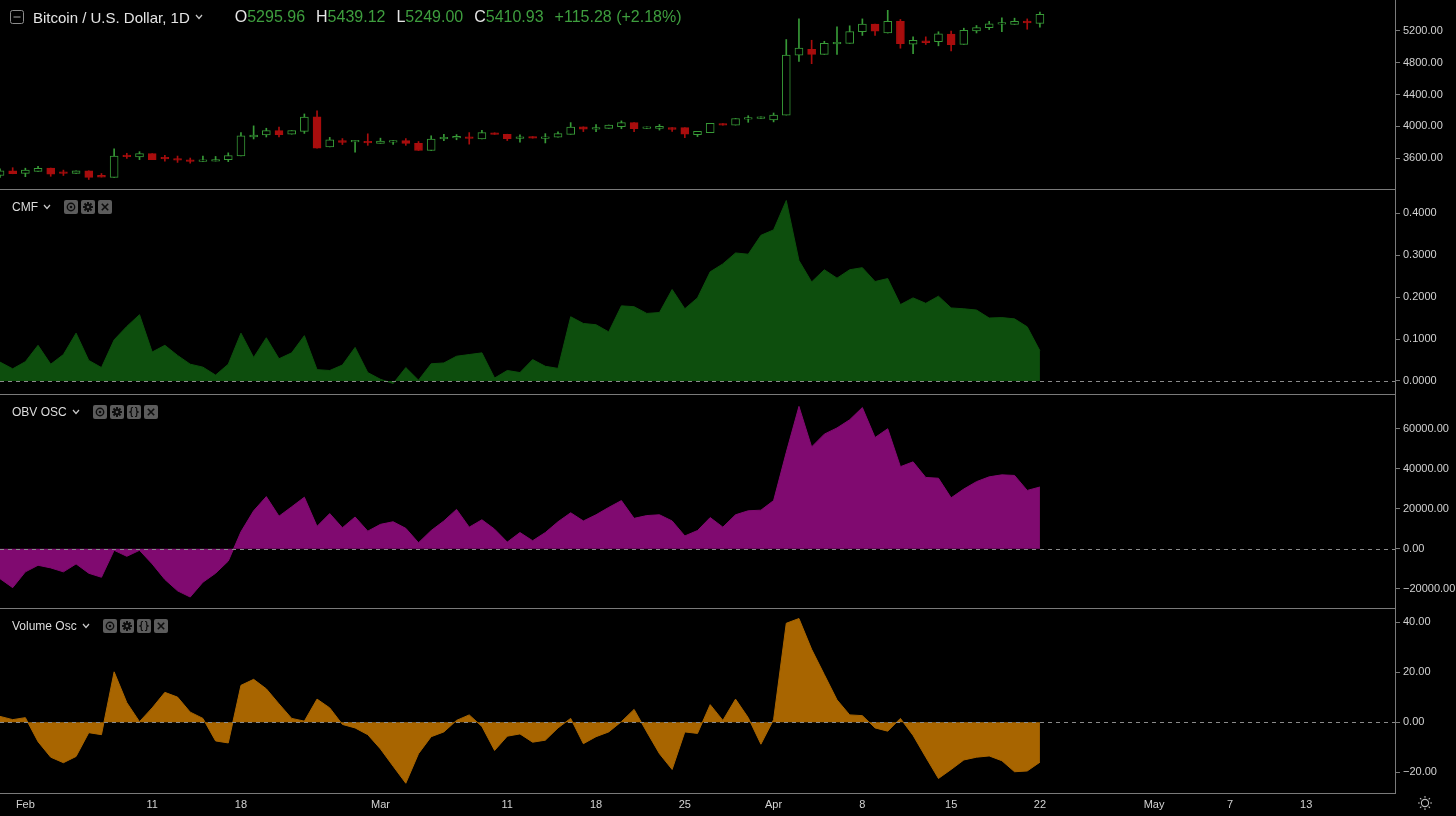 The height and width of the screenshot is (816, 1456). Describe the element at coordinates (270, 16) in the screenshot. I see `annotation: O5295.96` at that location.